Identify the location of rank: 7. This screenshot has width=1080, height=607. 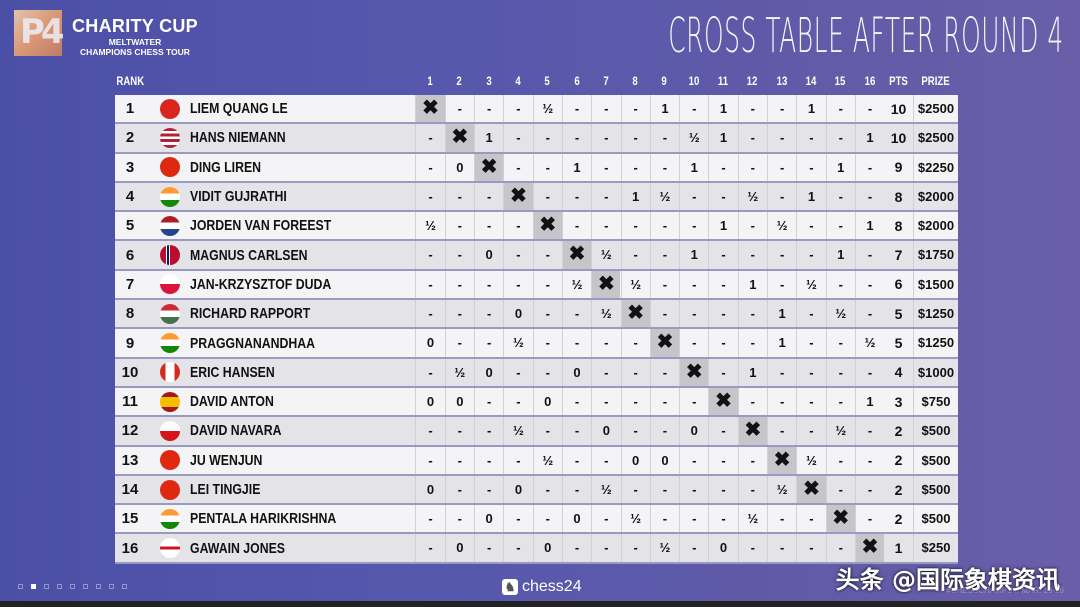
(130, 284).